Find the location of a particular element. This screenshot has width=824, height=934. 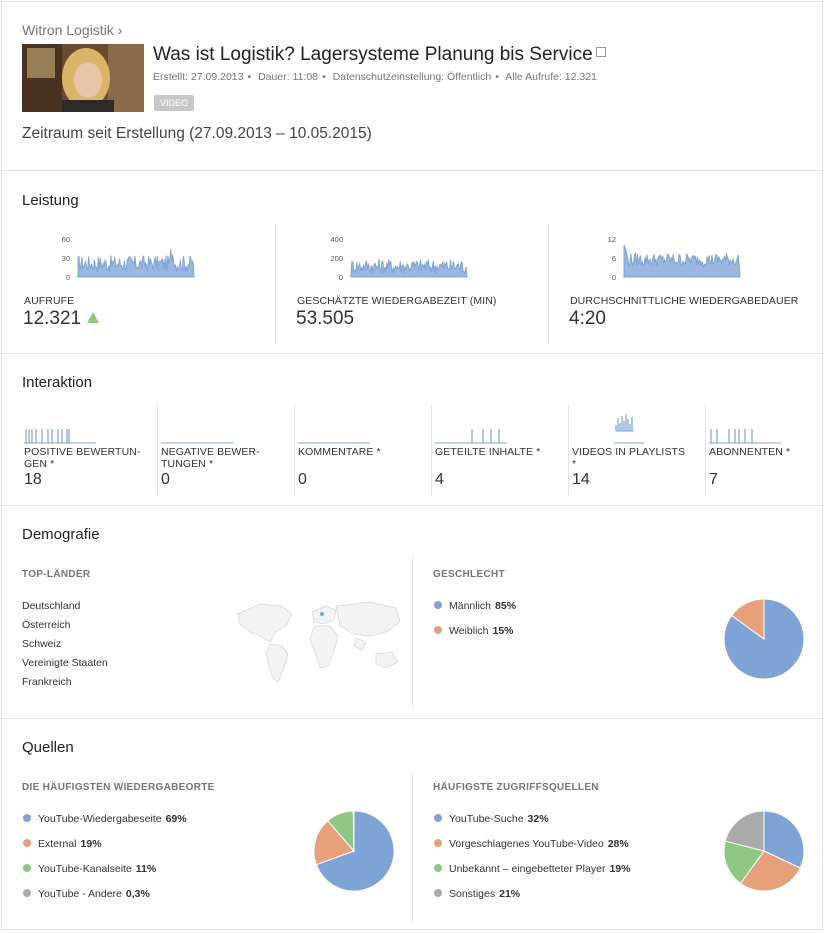

section-title-leistung: Leistung is located at coordinates (50, 200).